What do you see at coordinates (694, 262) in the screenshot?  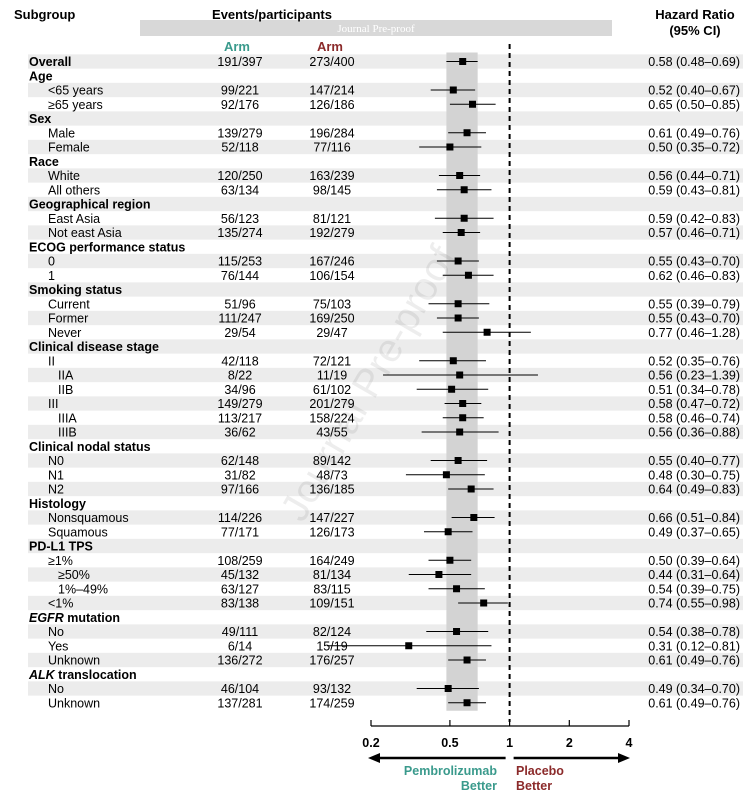 I see `hazard-ratio-ci: 0.55 (0.43–0.70)` at bounding box center [694, 262].